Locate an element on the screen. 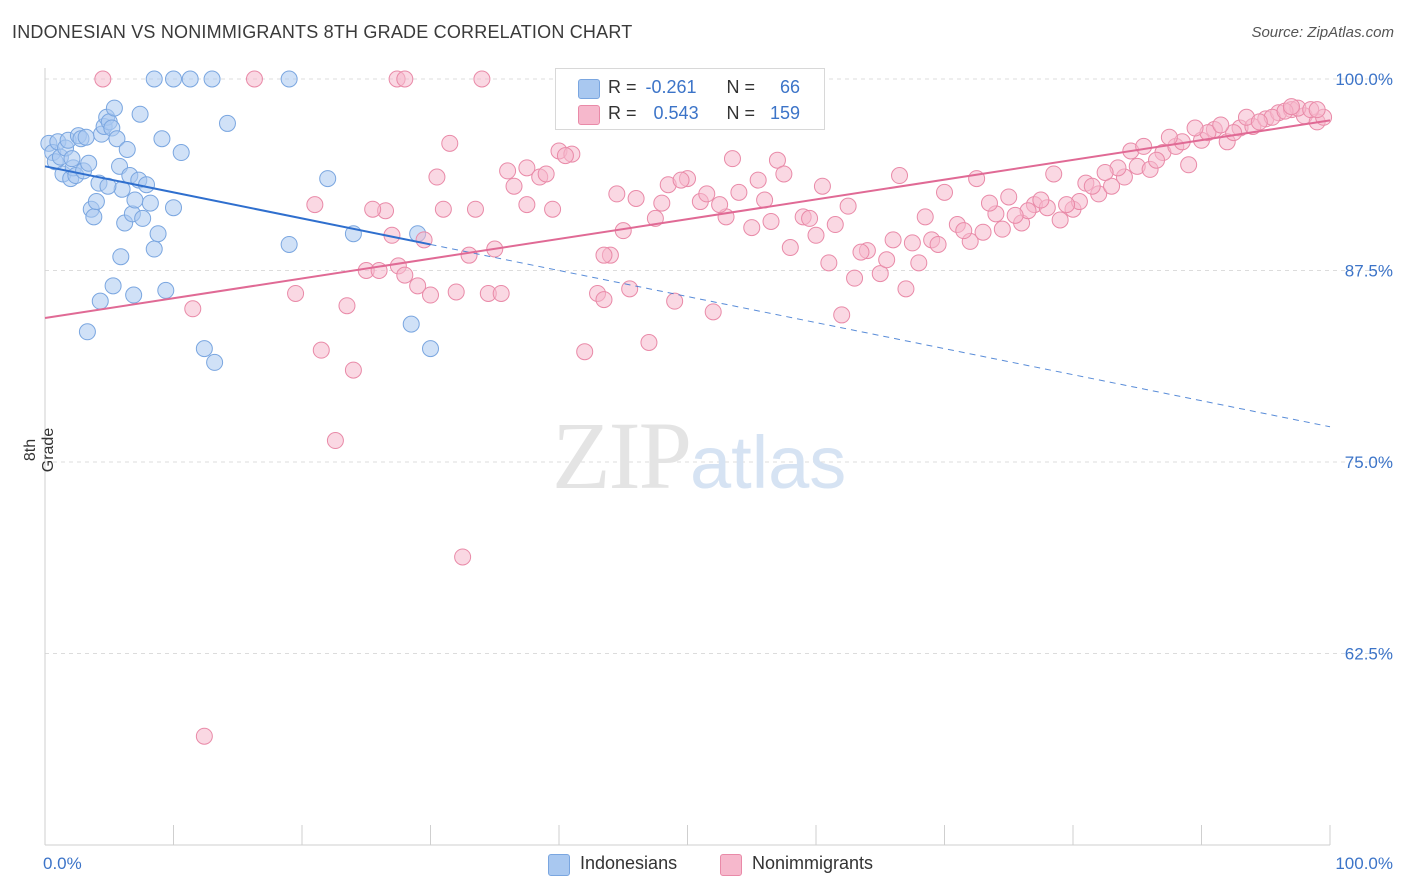 This screenshot has width=1406, height=892. n-value: 159 is located at coordinates (785, 113).